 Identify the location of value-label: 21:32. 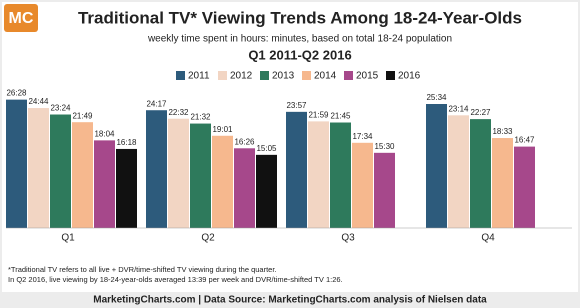
(200, 117).